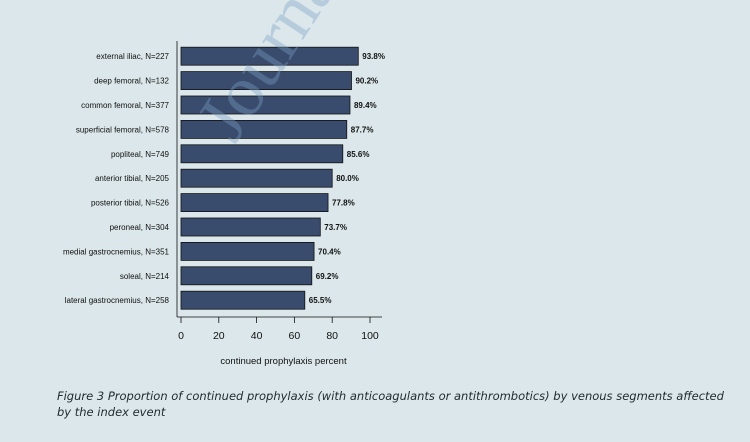 The image size is (750, 442). Describe the element at coordinates (125, 105) in the screenshot. I see `category-label: common femoral, N=377` at that location.